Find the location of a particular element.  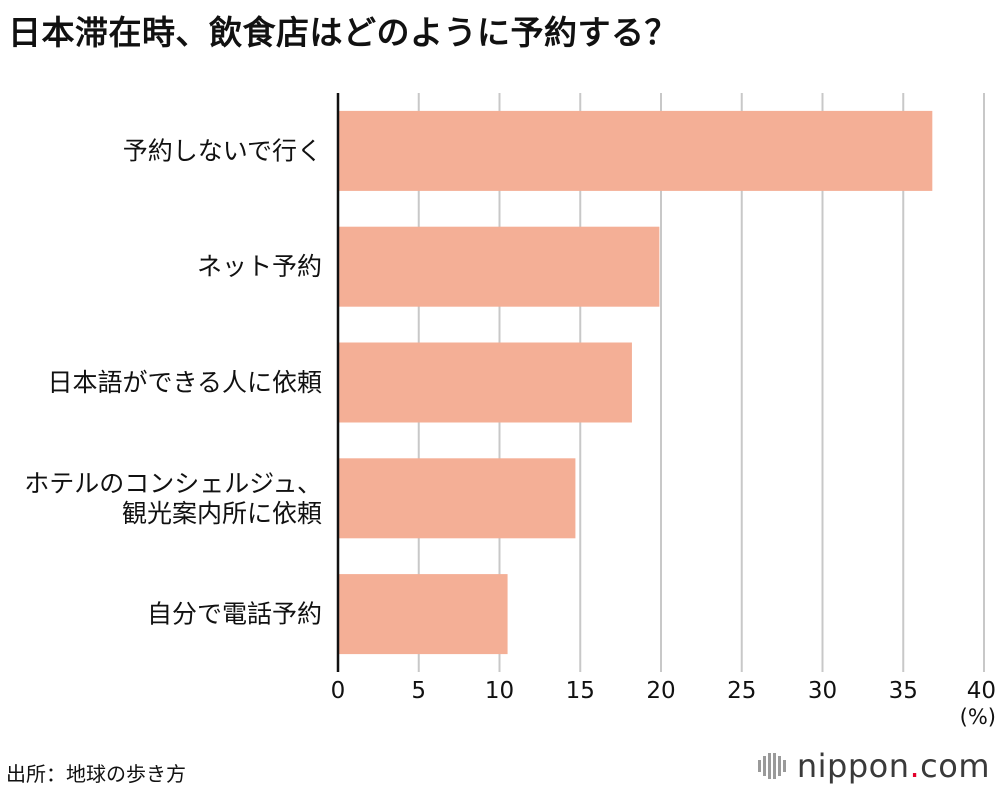

category-label: 予約しないで行く is located at coordinates (222, 150).